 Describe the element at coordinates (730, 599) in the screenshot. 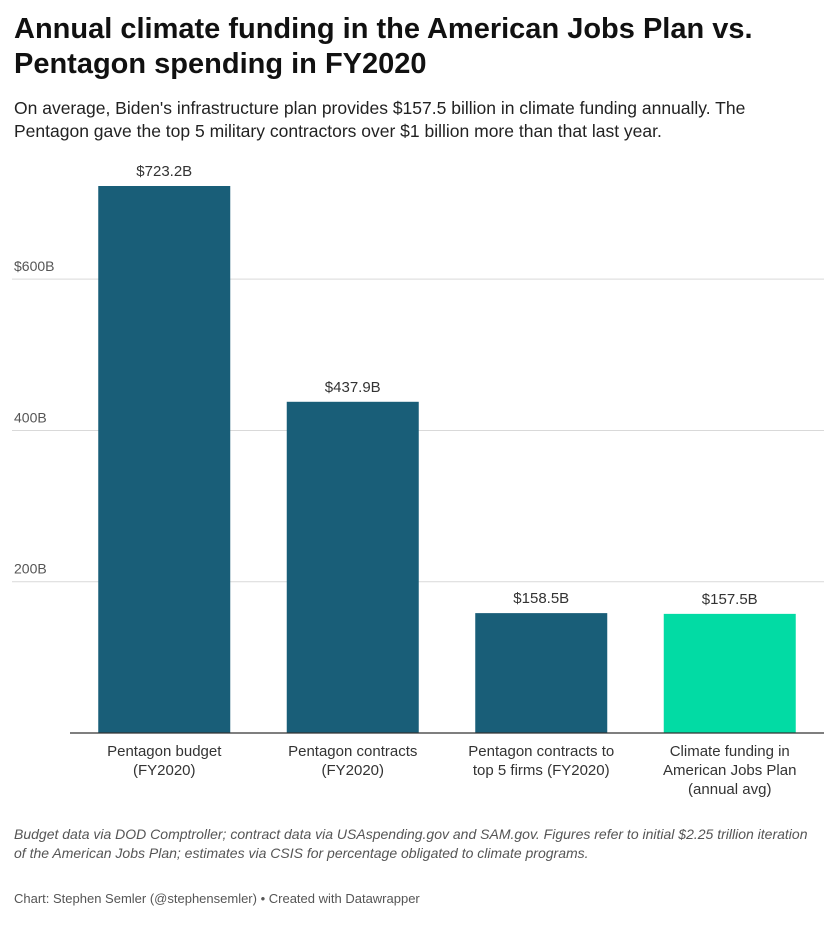

I see `bar-value-label: $157.5B` at that location.